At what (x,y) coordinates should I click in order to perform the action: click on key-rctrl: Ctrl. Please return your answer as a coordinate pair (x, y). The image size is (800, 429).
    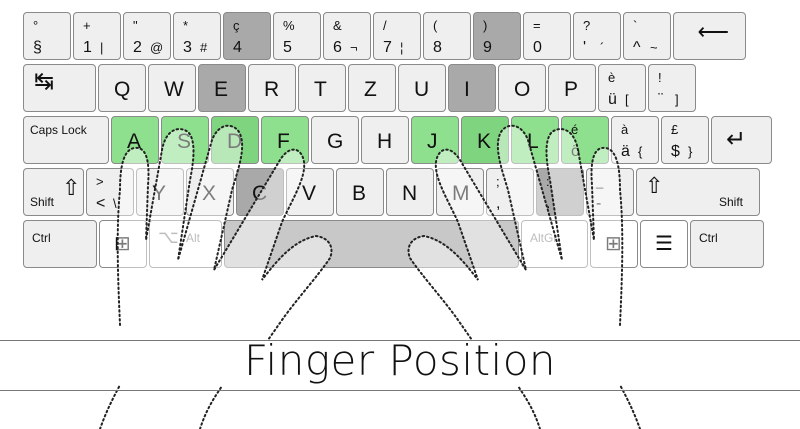
    Looking at the image, I should click on (727, 244).